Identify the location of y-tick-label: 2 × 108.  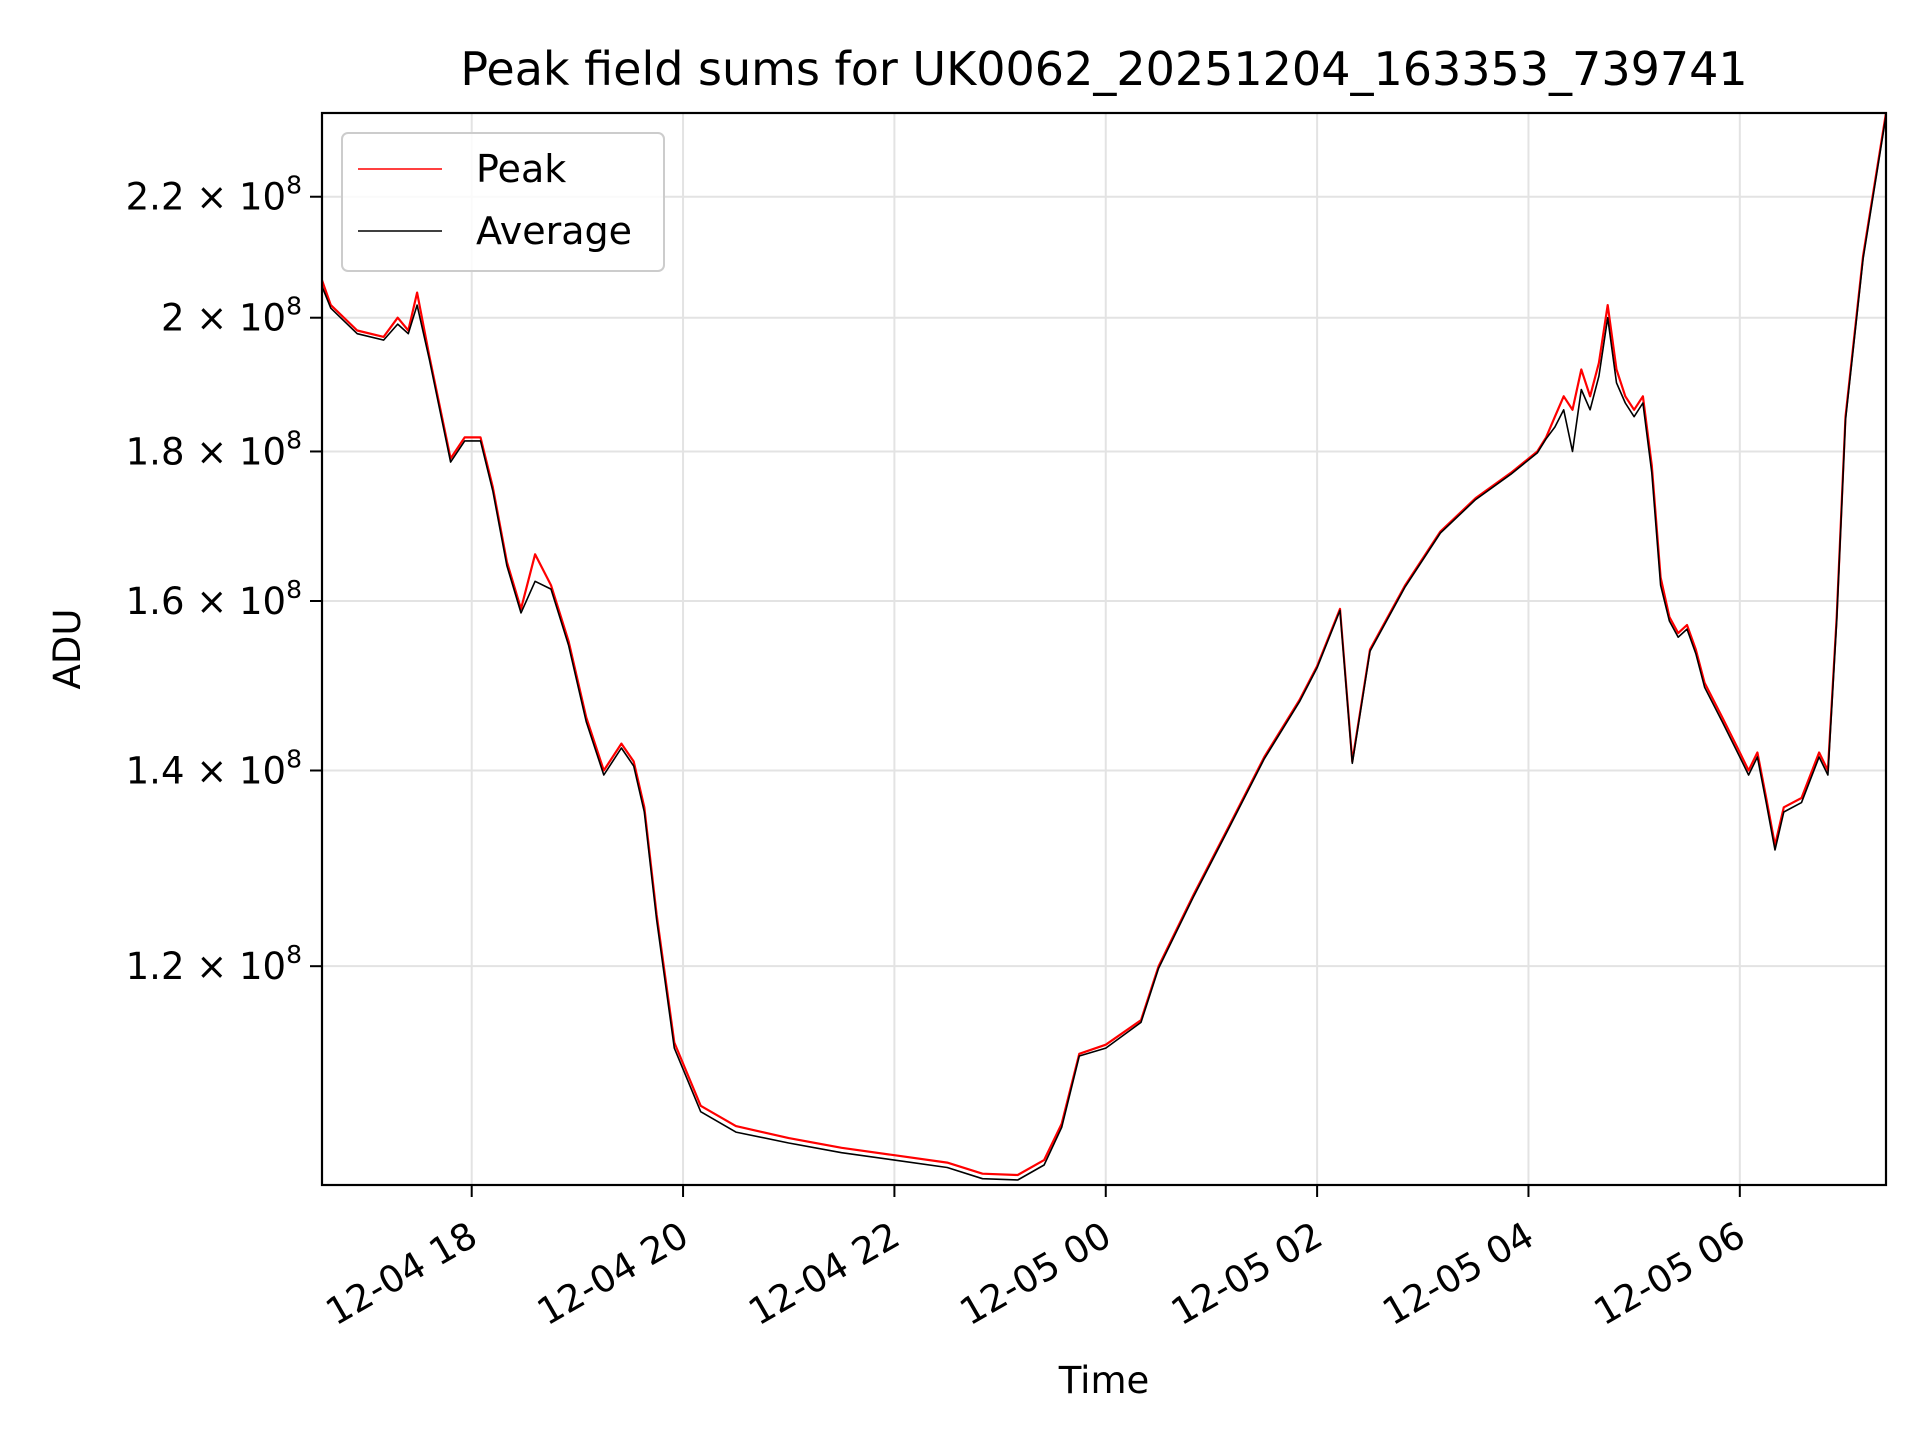
(231, 316).